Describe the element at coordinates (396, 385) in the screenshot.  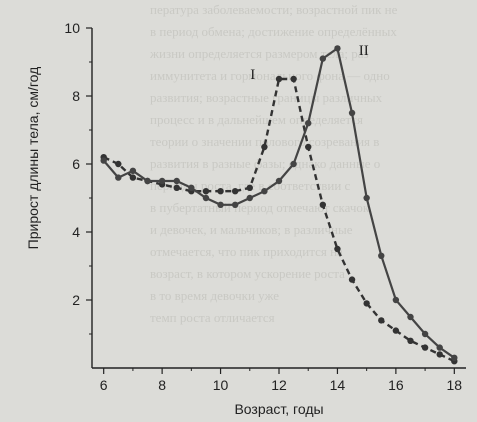
I see `x-tick-label: 16` at that location.